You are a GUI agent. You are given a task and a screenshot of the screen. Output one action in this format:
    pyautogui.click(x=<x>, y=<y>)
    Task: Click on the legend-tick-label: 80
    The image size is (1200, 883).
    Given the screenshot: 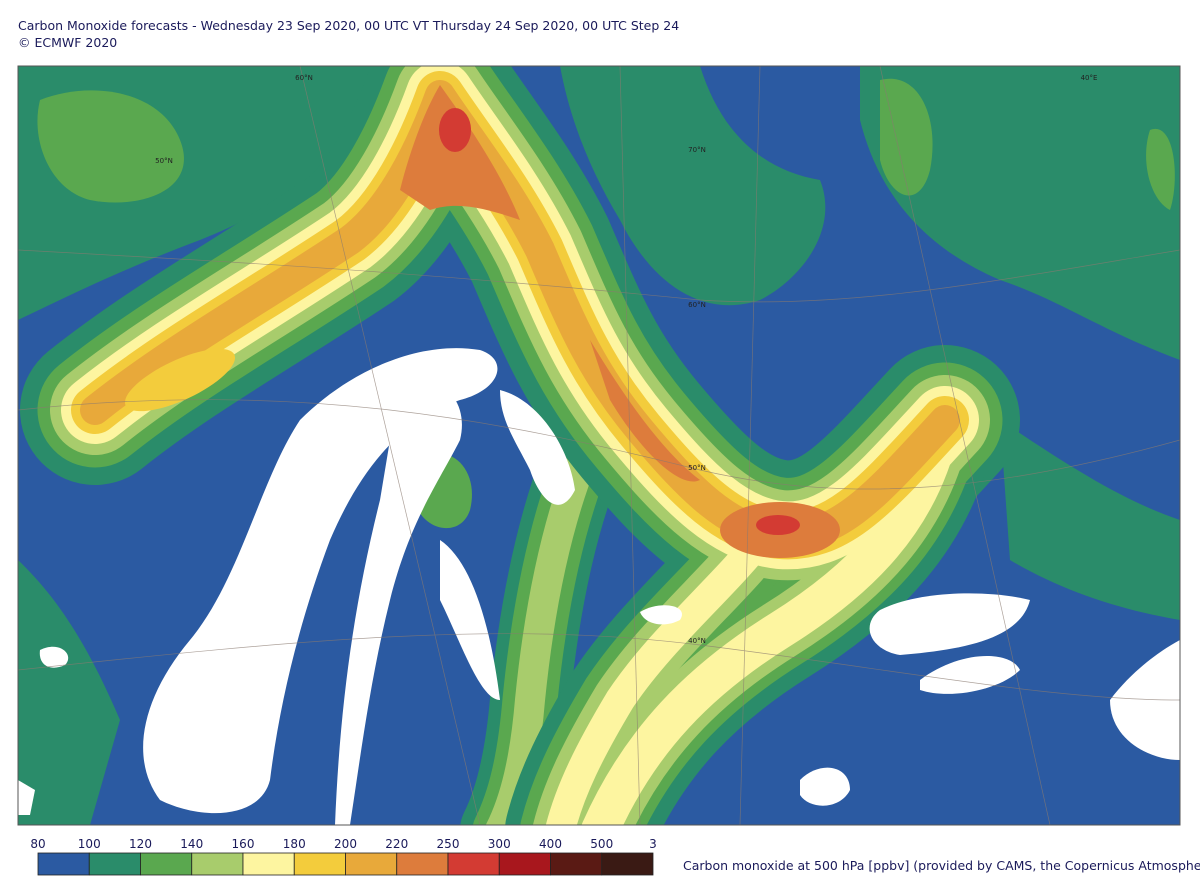 What is the action you would take?
    pyautogui.click(x=37, y=844)
    